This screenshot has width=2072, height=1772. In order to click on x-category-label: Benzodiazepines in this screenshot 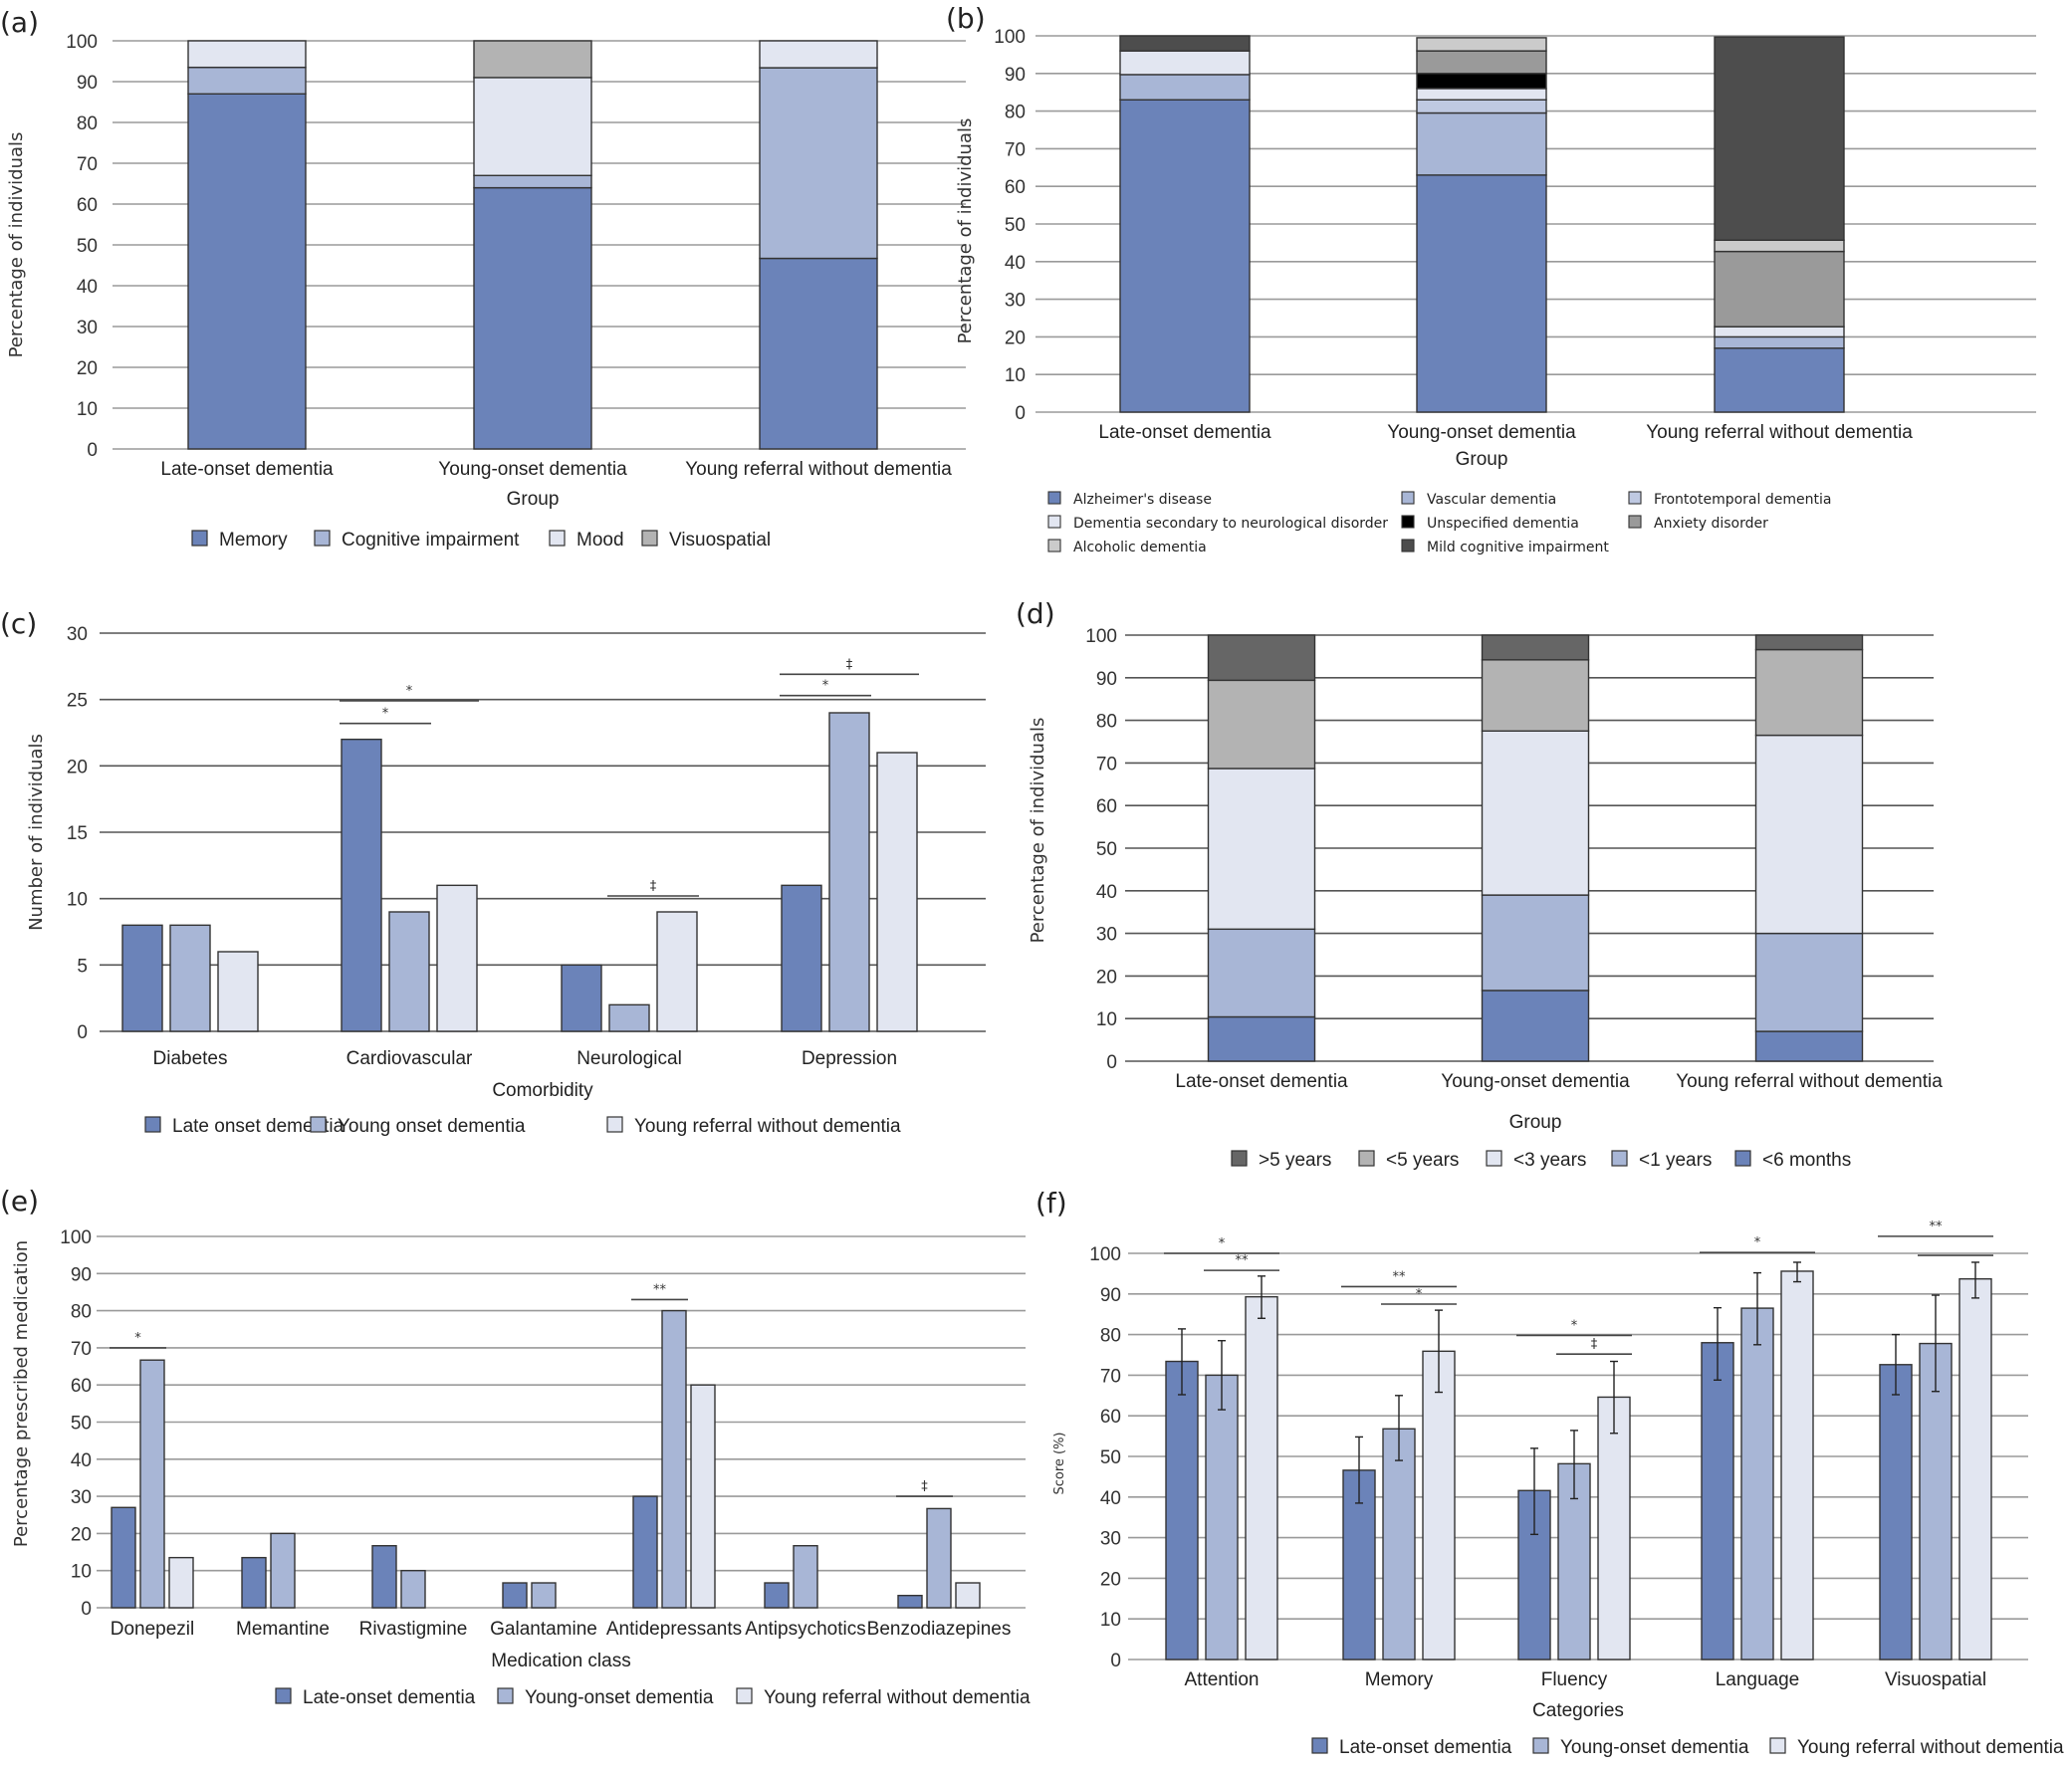, I will do `click(939, 1629)`.